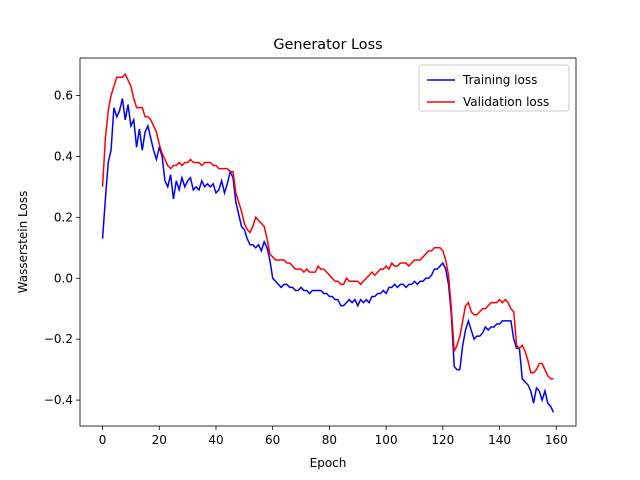 This screenshot has width=640, height=480. I want to click on x-tick-label: 60, so click(272, 440).